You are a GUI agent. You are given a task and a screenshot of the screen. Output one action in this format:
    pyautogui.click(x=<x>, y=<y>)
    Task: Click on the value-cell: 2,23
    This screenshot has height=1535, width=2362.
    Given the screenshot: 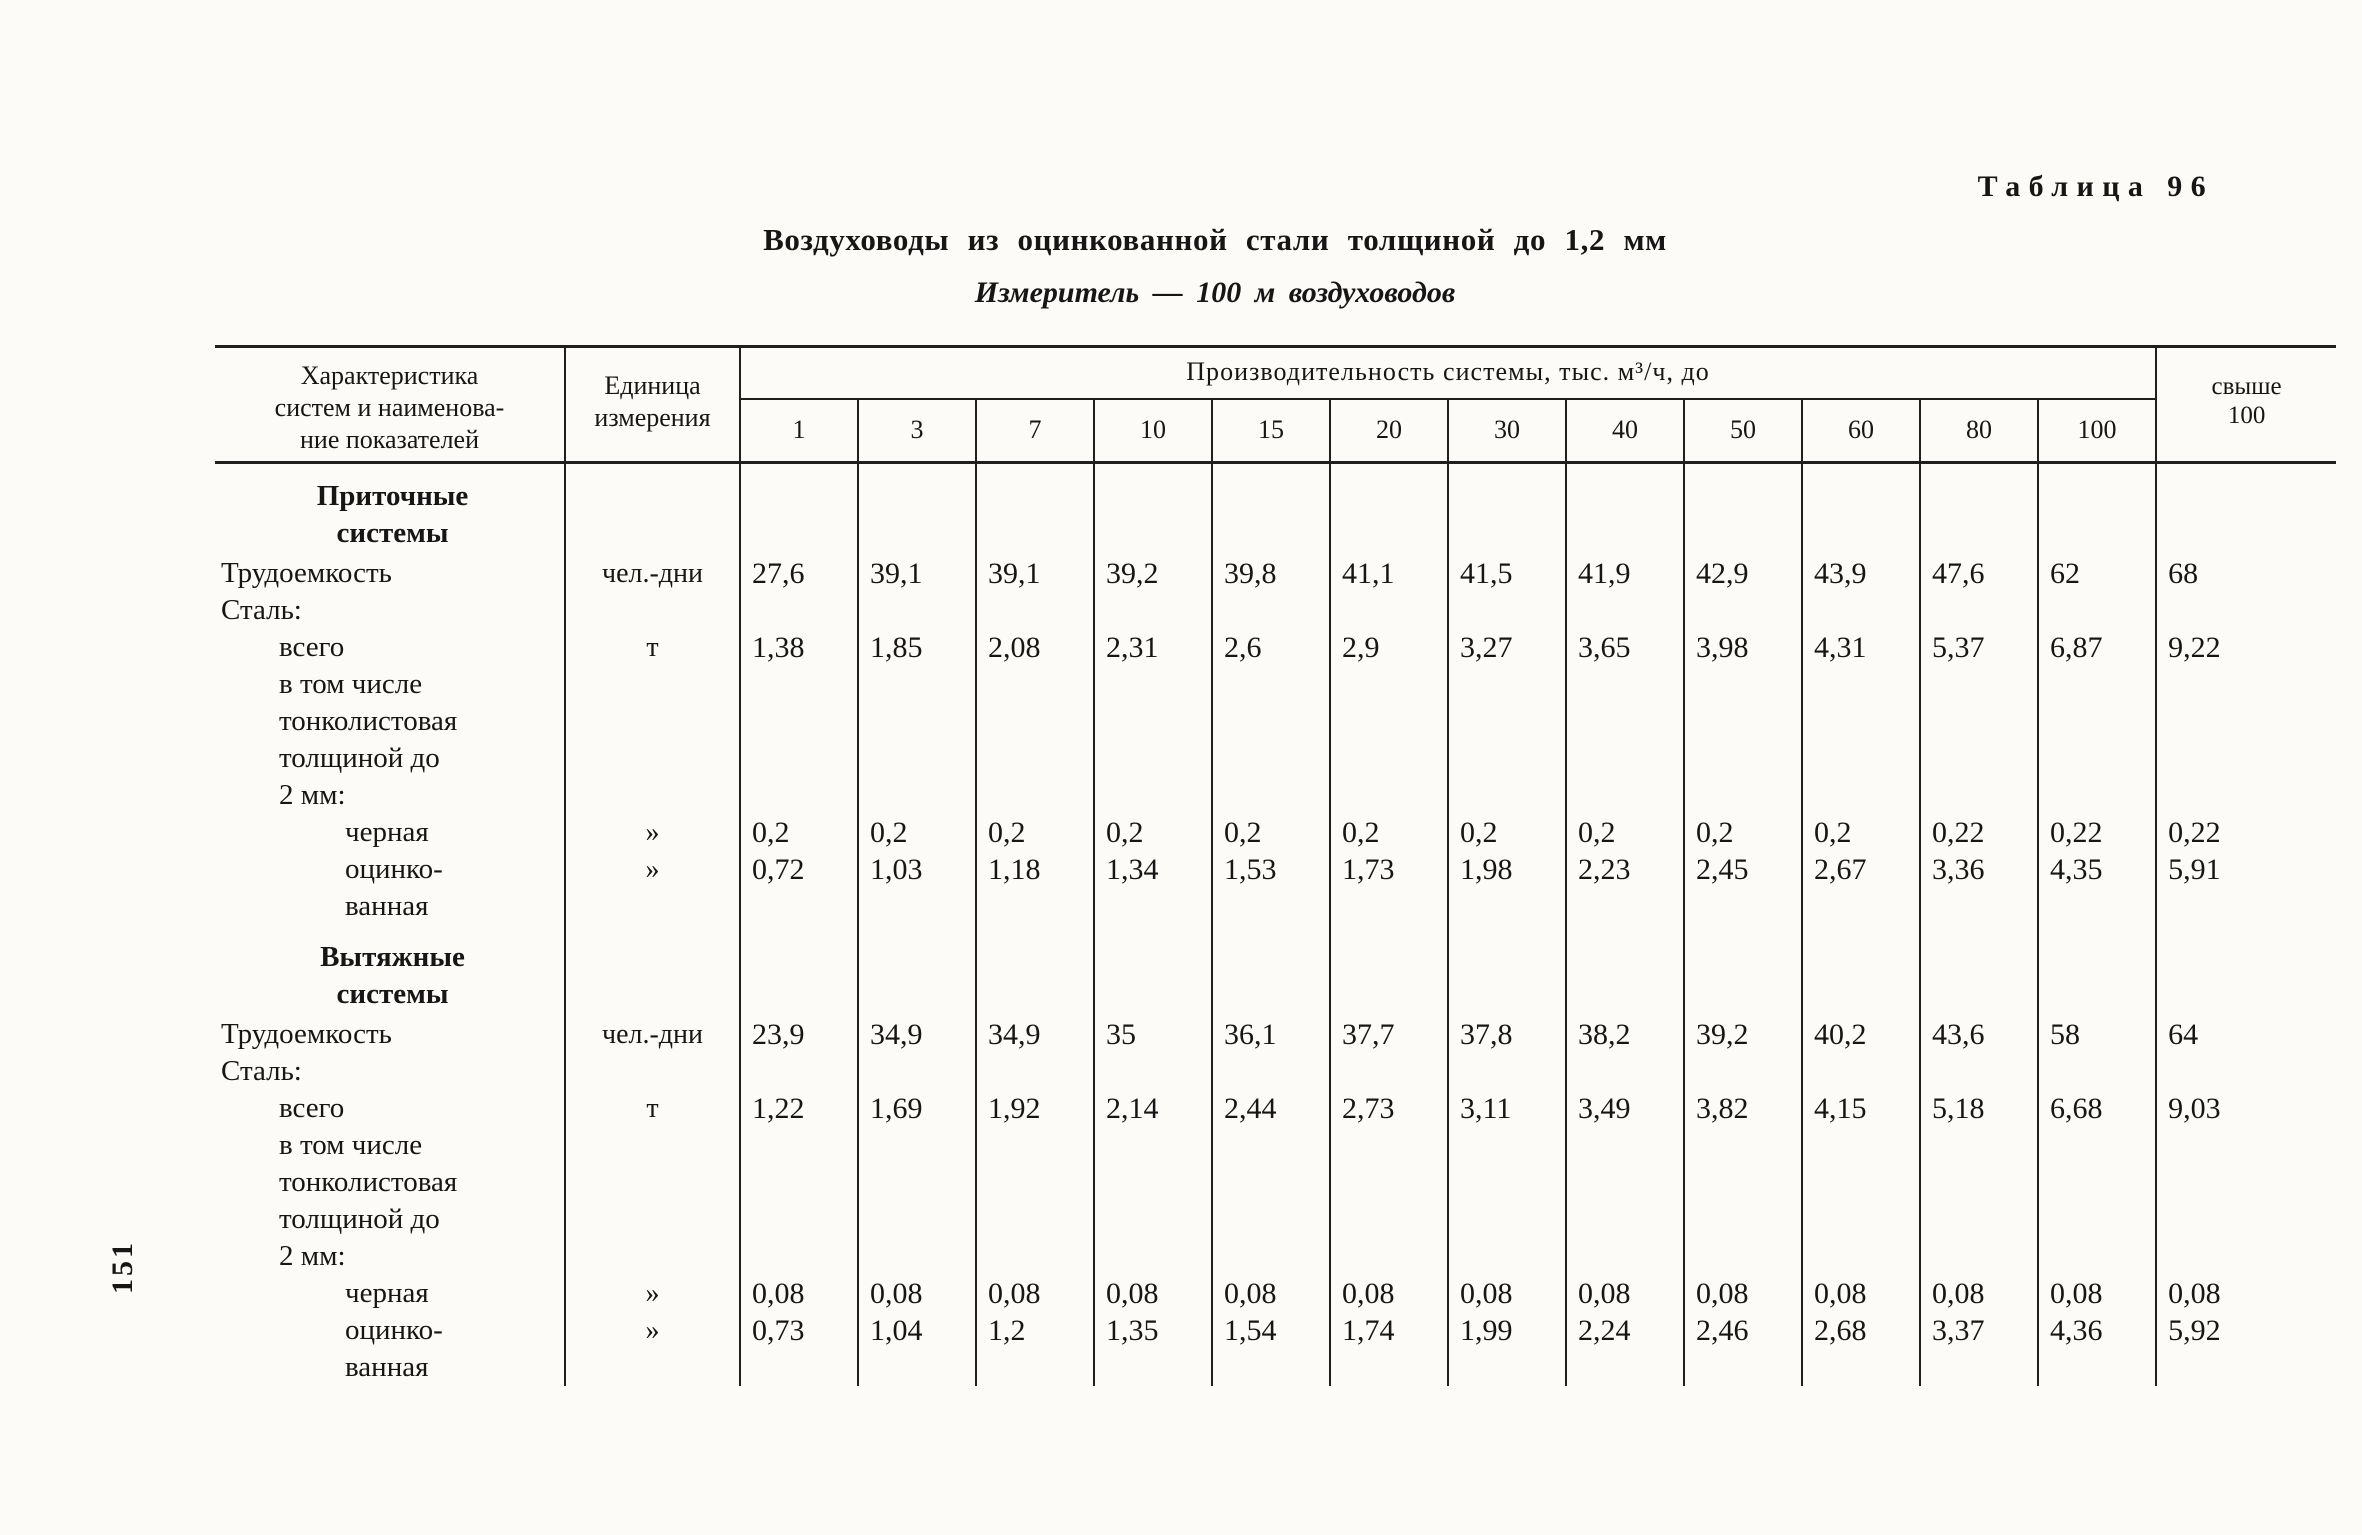 What is the action you would take?
    pyautogui.click(x=1624, y=888)
    